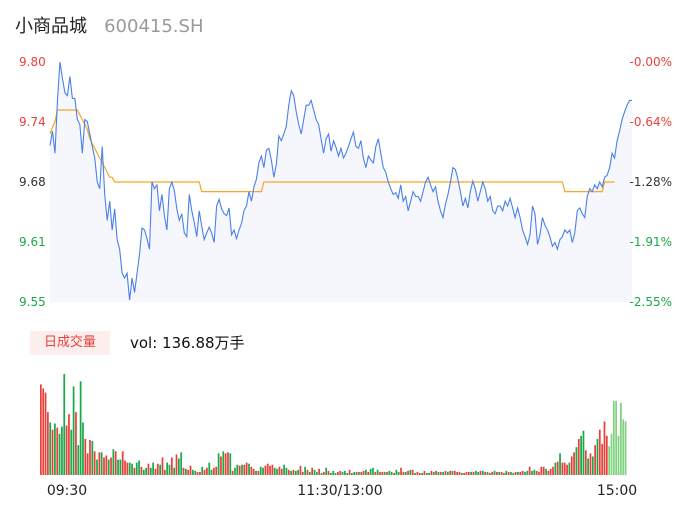 The width and height of the screenshot is (686, 524). What do you see at coordinates (332, 151) in the screenshot?
I see `average-price-line` at bounding box center [332, 151].